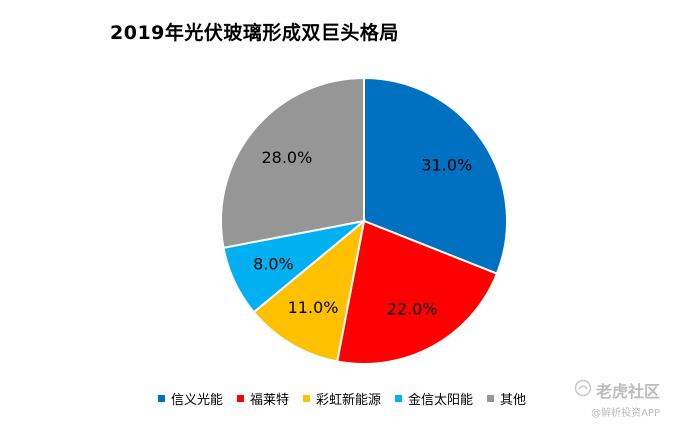 The image size is (674, 427). Describe the element at coordinates (269, 400) in the screenshot. I see `legend-label-1: 福莱特` at that location.